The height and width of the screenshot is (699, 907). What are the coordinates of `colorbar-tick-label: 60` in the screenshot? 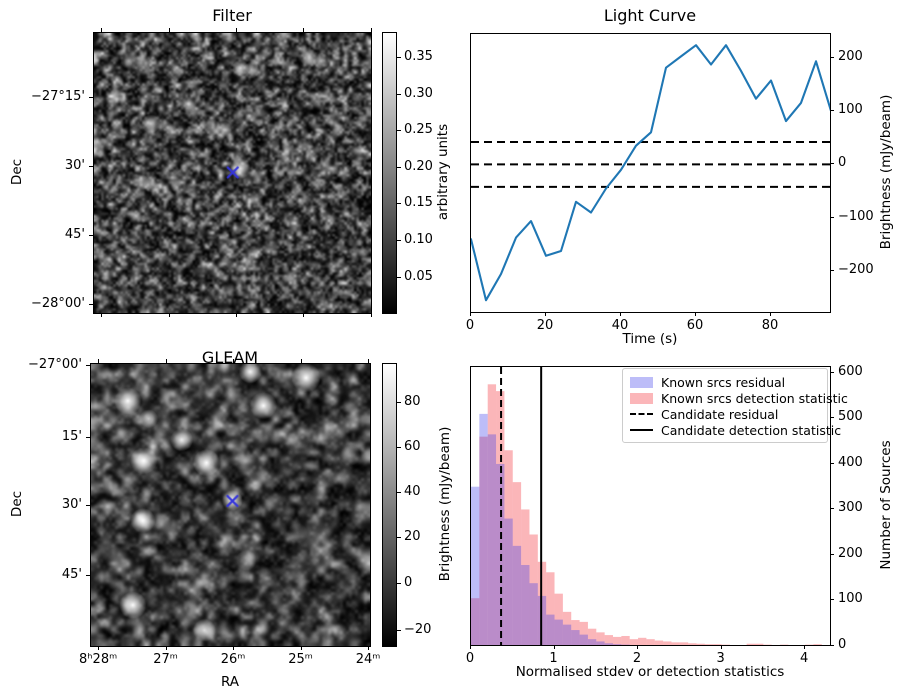 It's located at (412, 446).